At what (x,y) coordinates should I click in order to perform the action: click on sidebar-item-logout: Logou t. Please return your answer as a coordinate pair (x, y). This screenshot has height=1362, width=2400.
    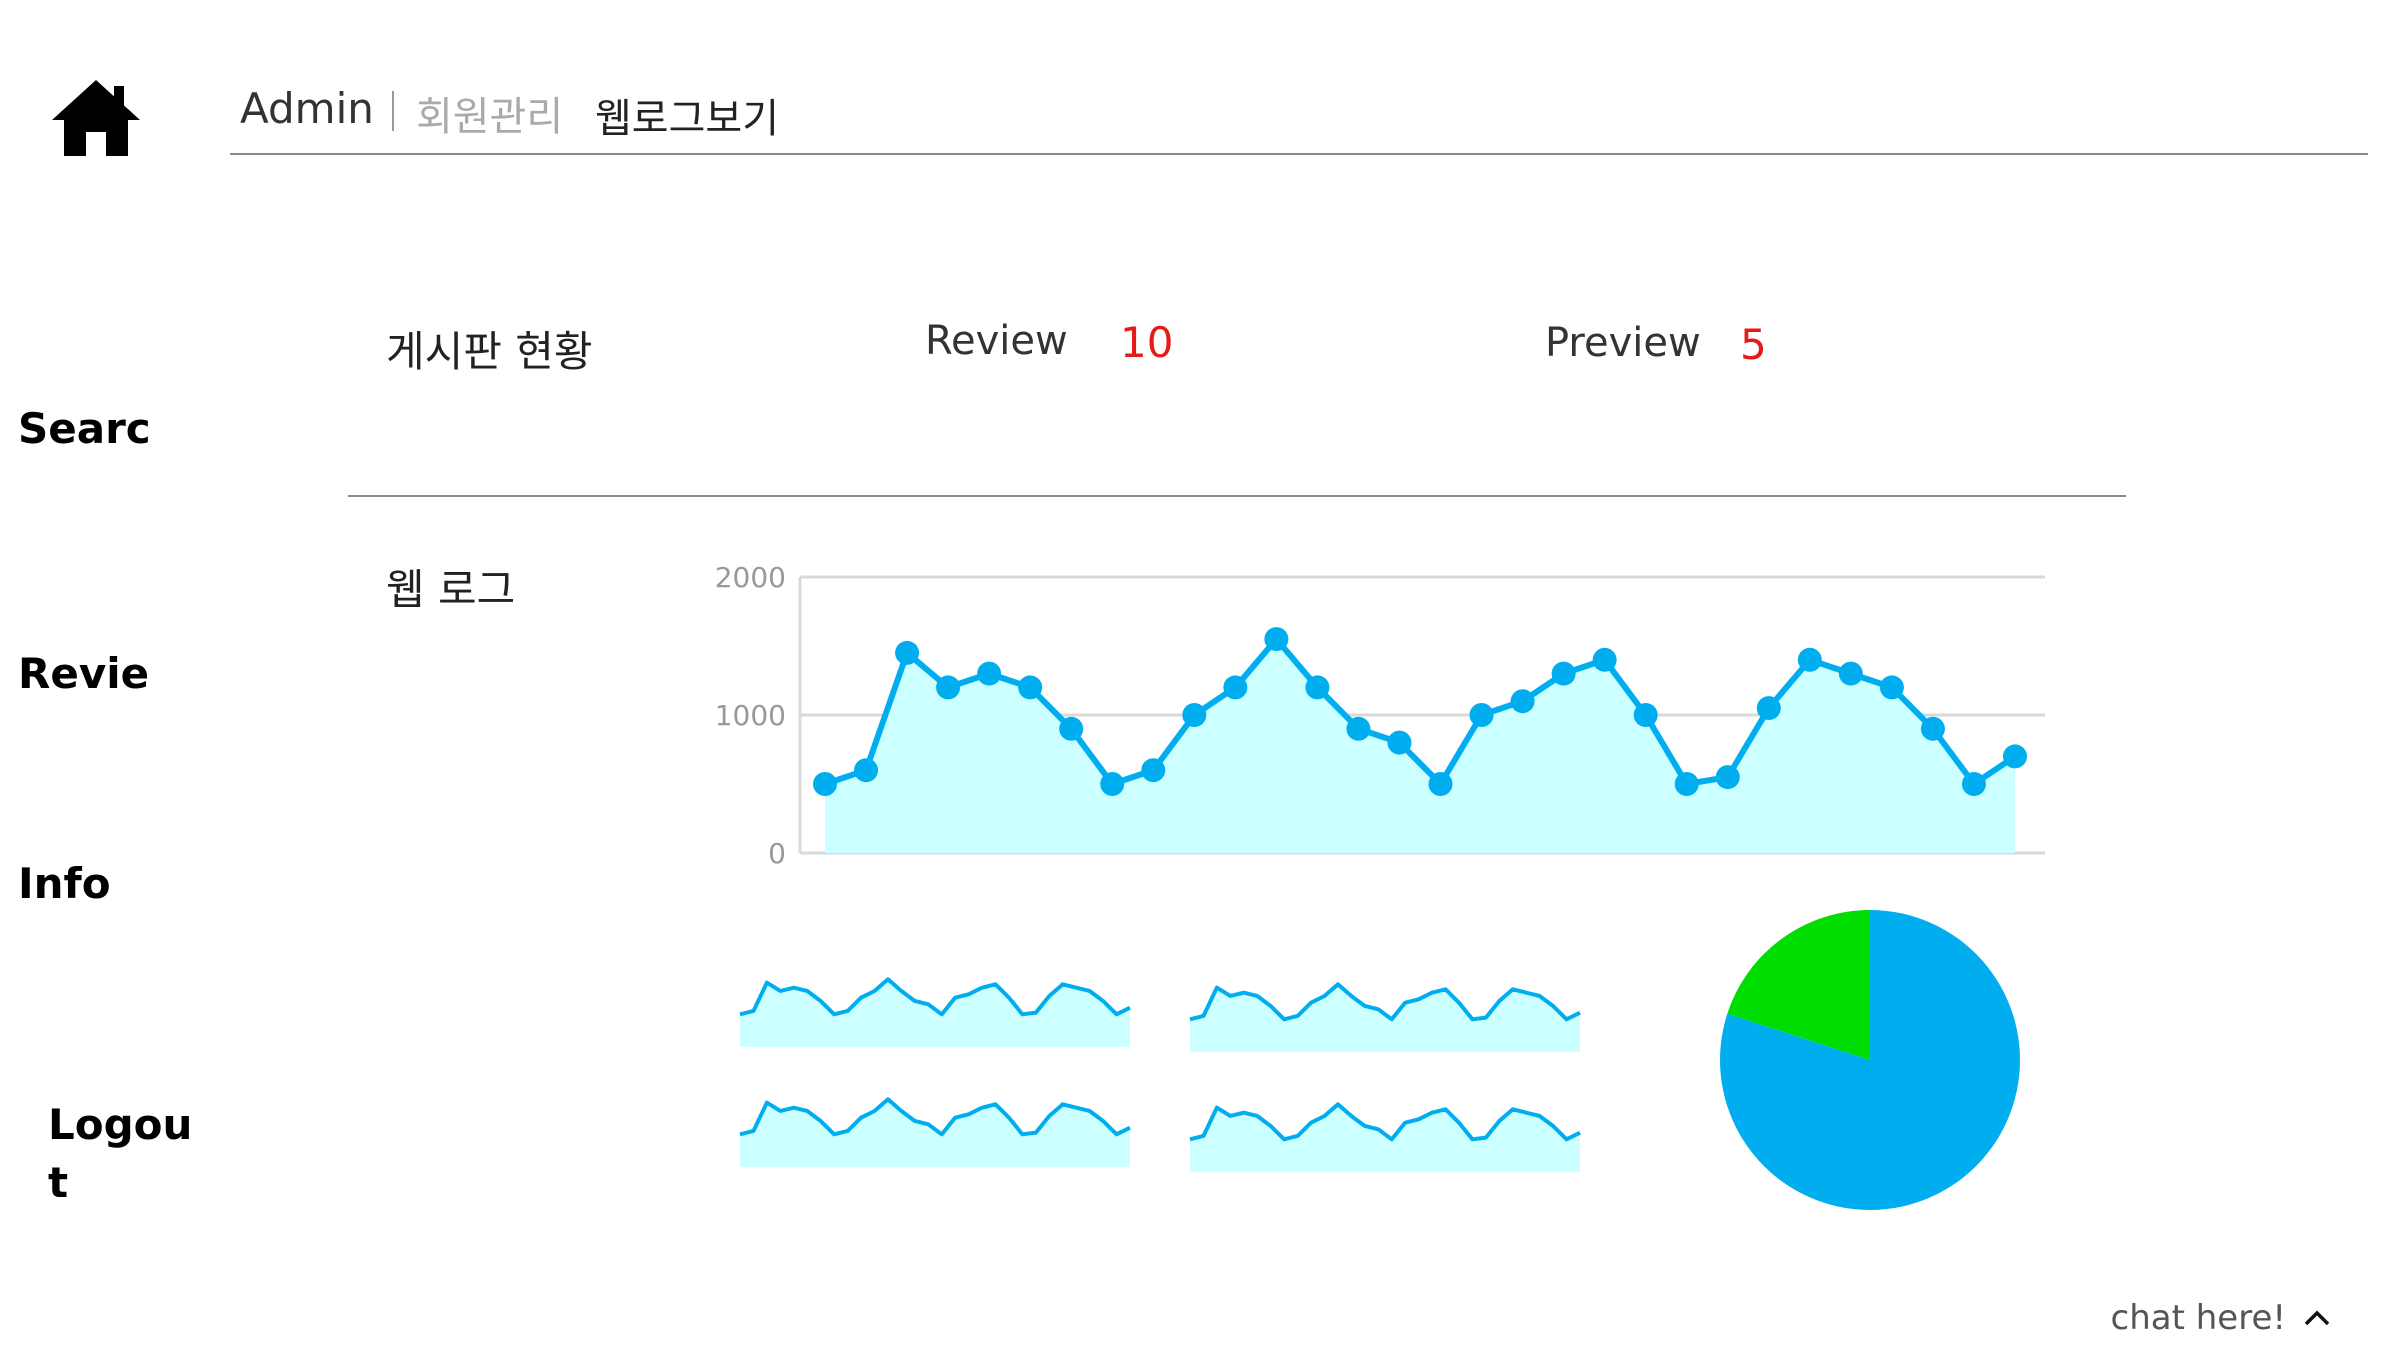
    Looking at the image, I should click on (120, 1153).